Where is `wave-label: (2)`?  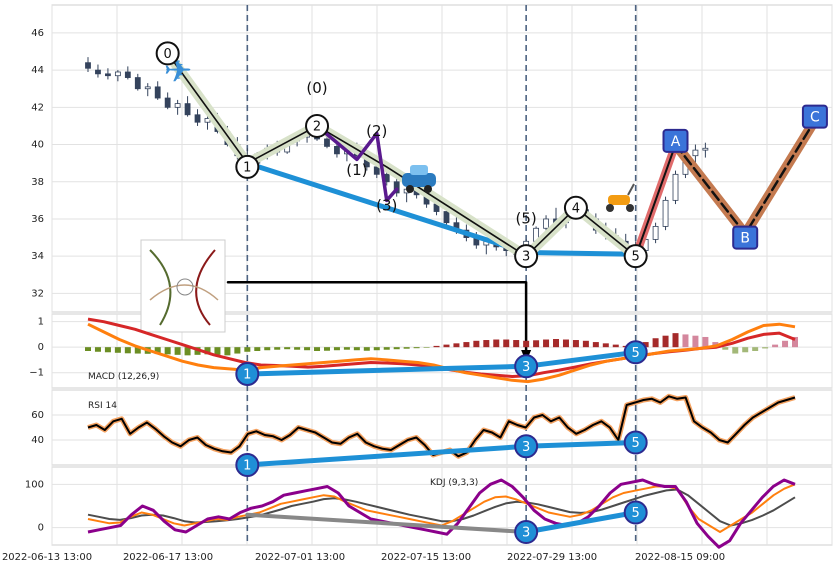
wave-label: (2) is located at coordinates (376, 131).